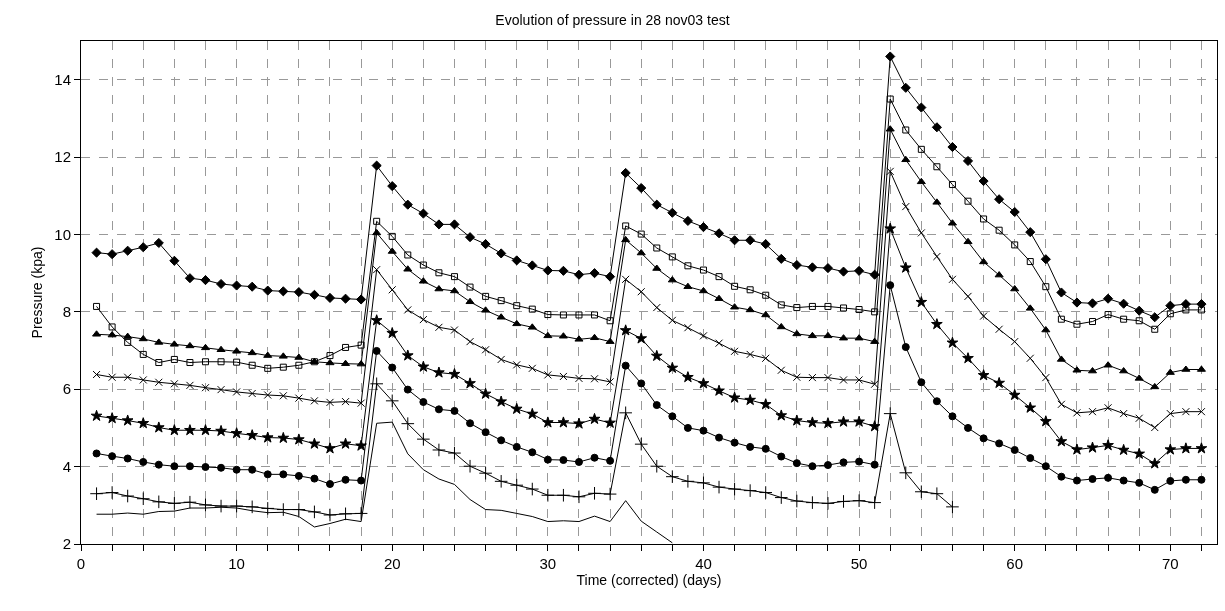 The width and height of the screenshot is (1225, 611). Describe the element at coordinates (548, 563) in the screenshot. I see `x-tick-label: 30` at that location.